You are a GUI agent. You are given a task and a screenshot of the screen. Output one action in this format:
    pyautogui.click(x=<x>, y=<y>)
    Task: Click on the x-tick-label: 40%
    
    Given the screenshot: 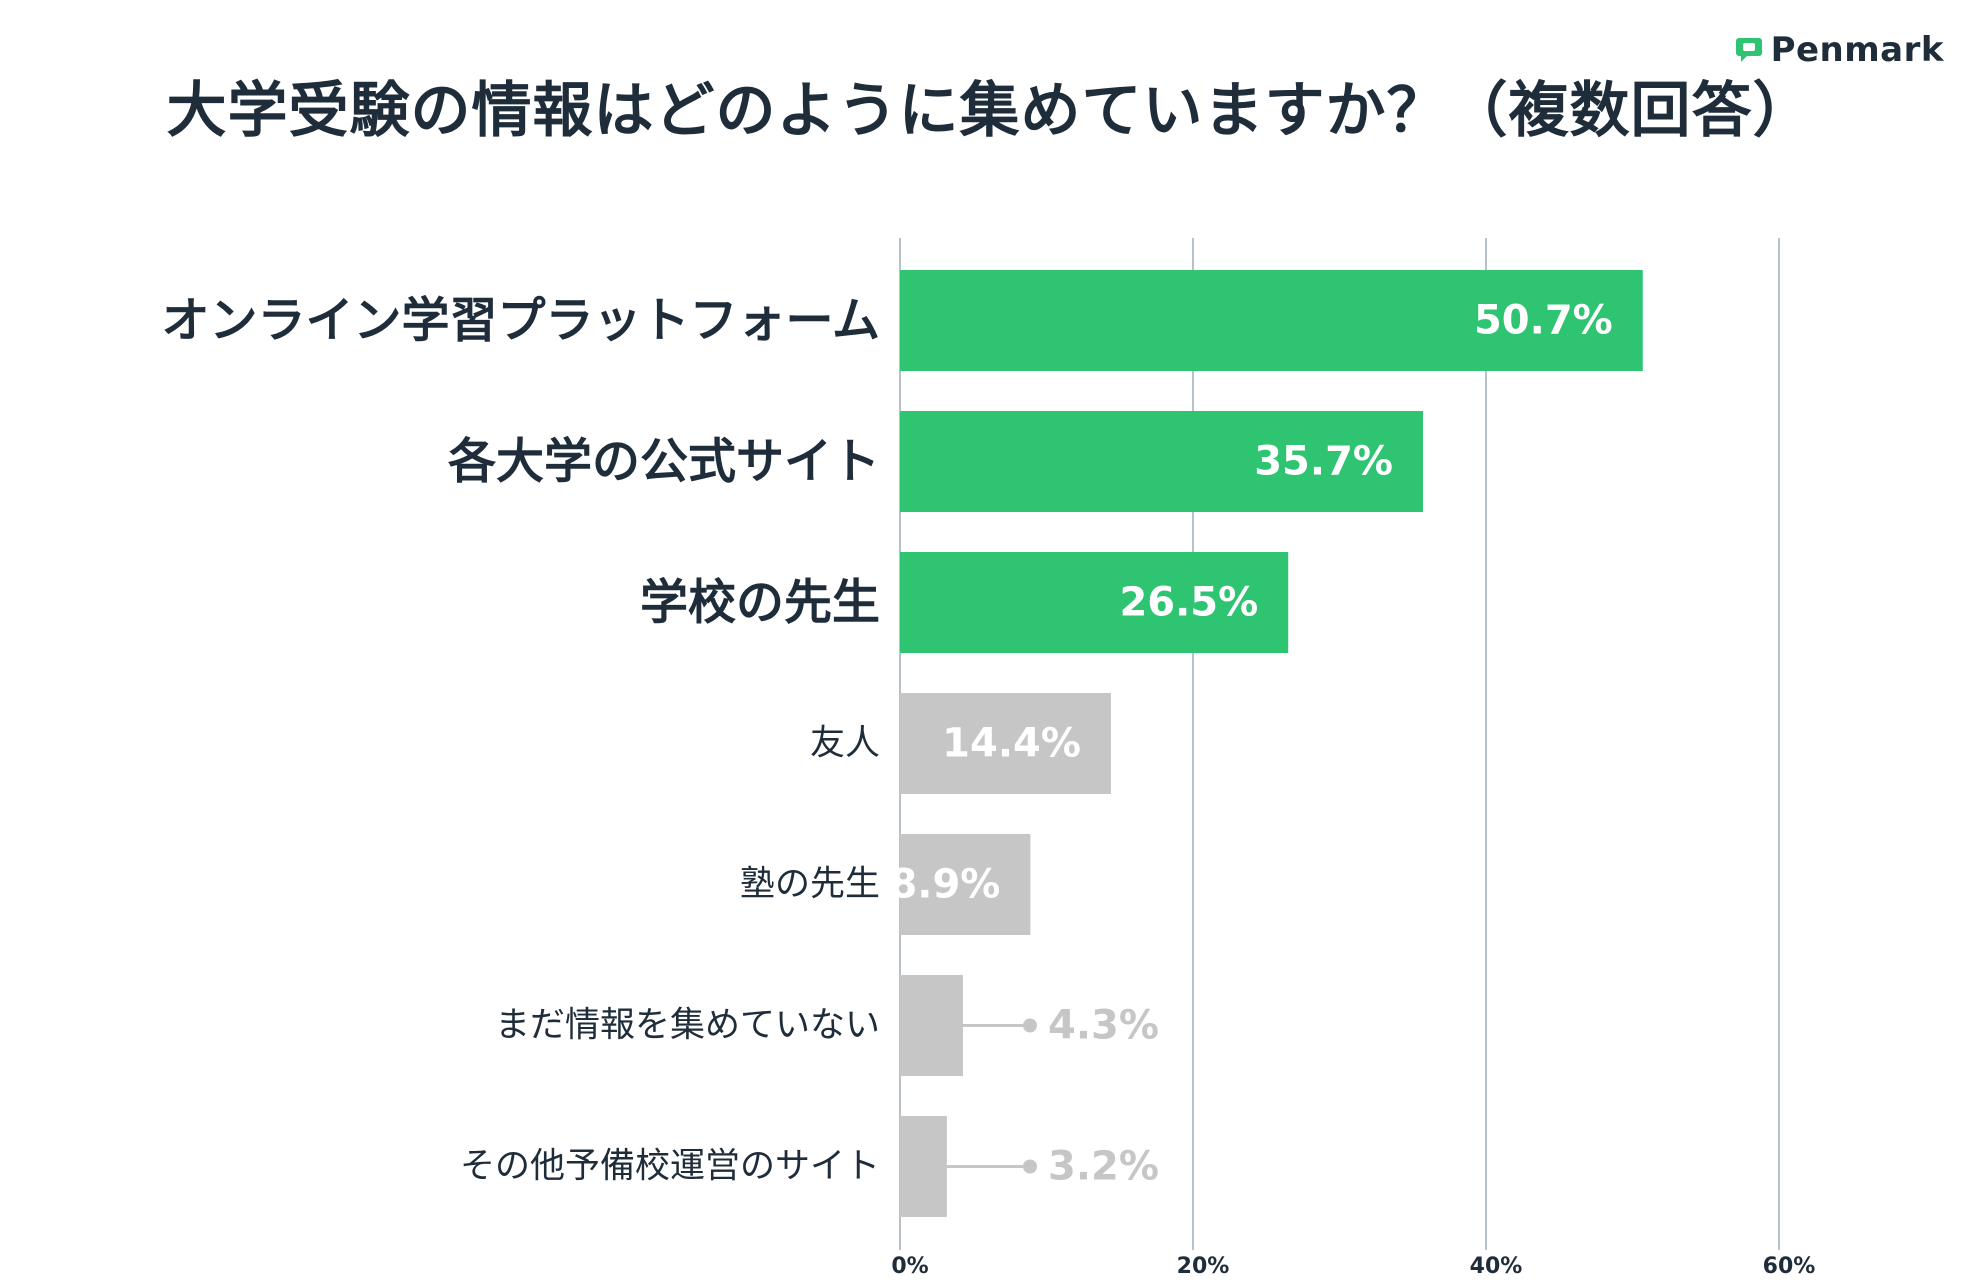 What is the action you would take?
    pyautogui.click(x=1496, y=1266)
    